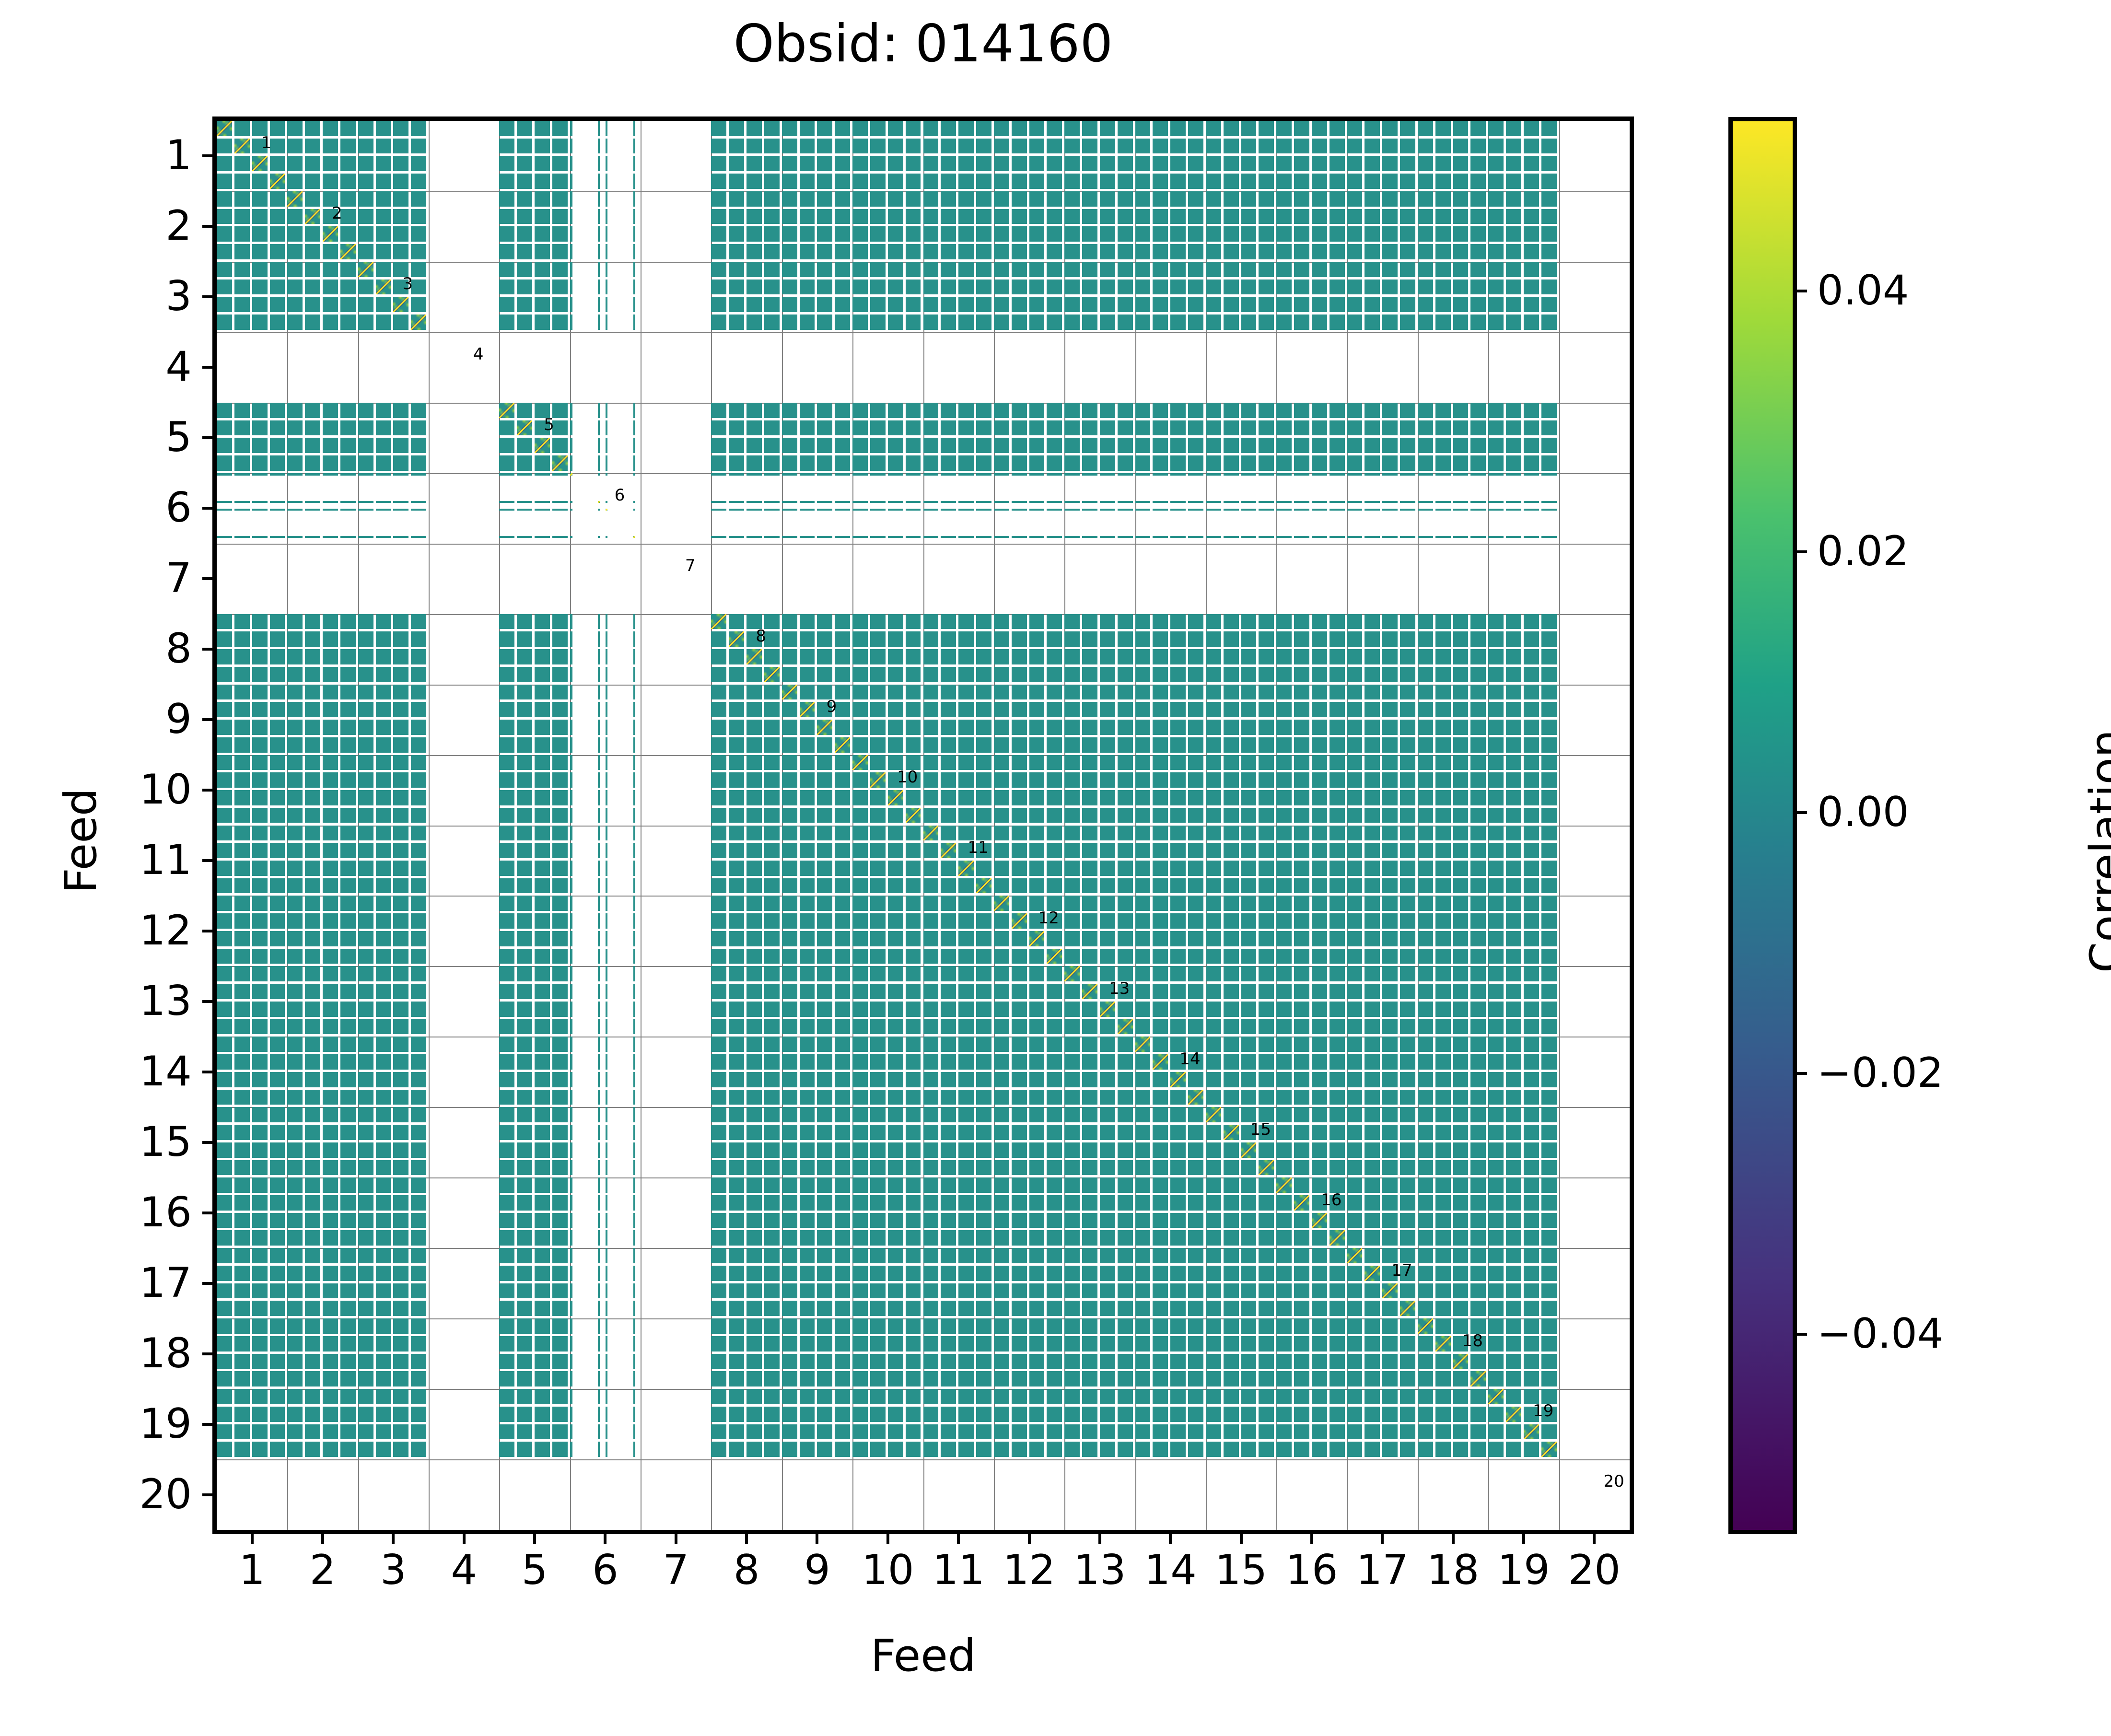 This screenshot has width=2111, height=1736. I want to click on x-tick-label: 4, so click(464, 1570).